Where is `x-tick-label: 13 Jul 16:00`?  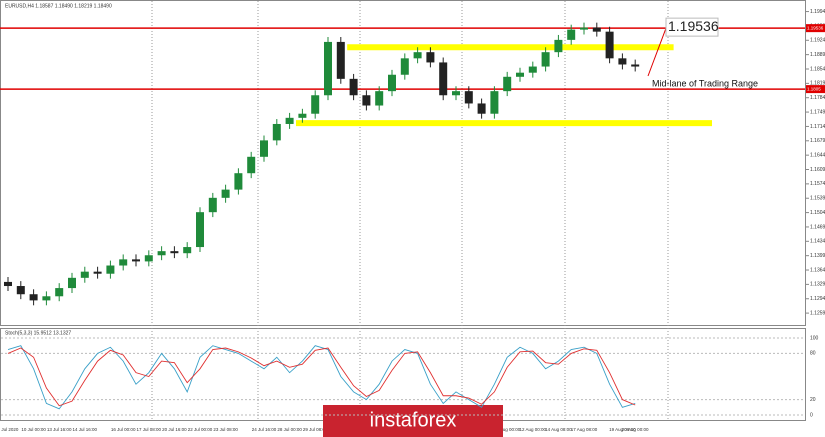 x-tick-label: 13 Jul 16:00 is located at coordinates (59, 429).